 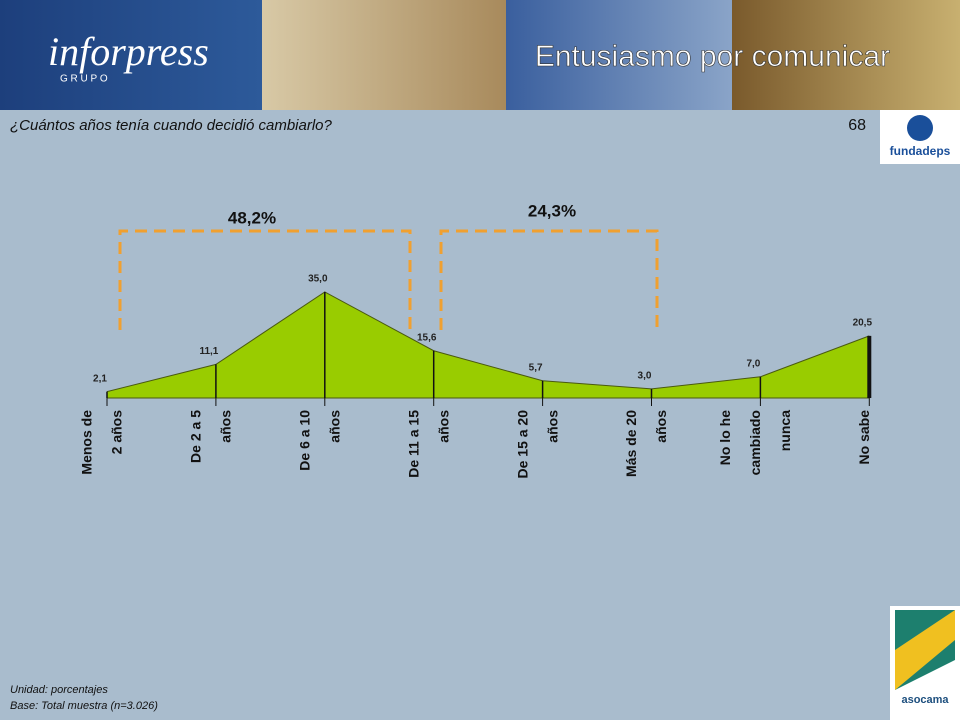 What do you see at coordinates (128, 51) in the screenshot?
I see `logo: inforpress` at bounding box center [128, 51].